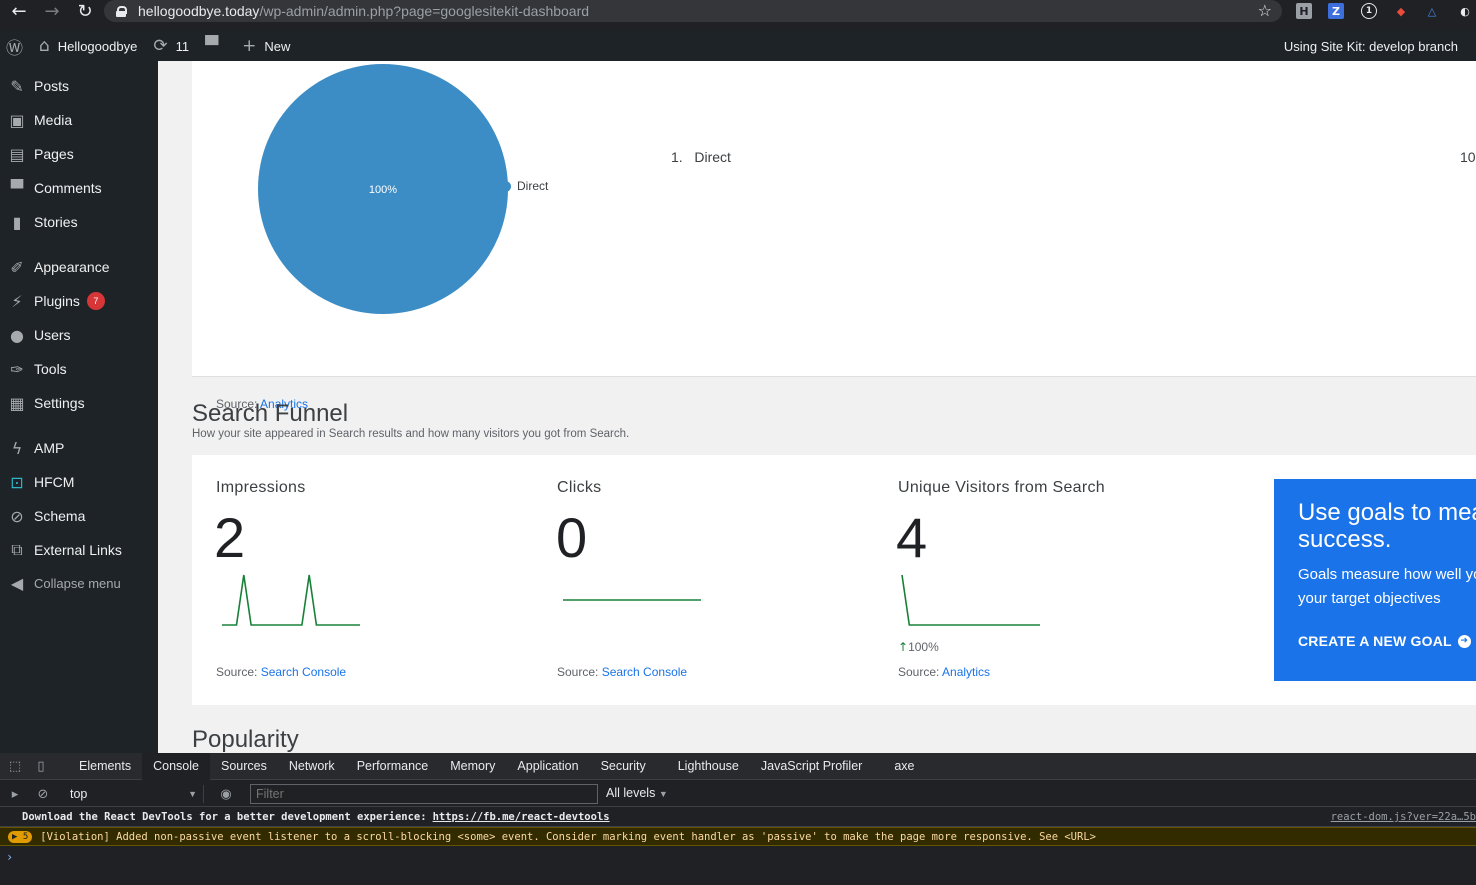  Describe the element at coordinates (623, 766) in the screenshot. I see `tab-security: Security` at that location.